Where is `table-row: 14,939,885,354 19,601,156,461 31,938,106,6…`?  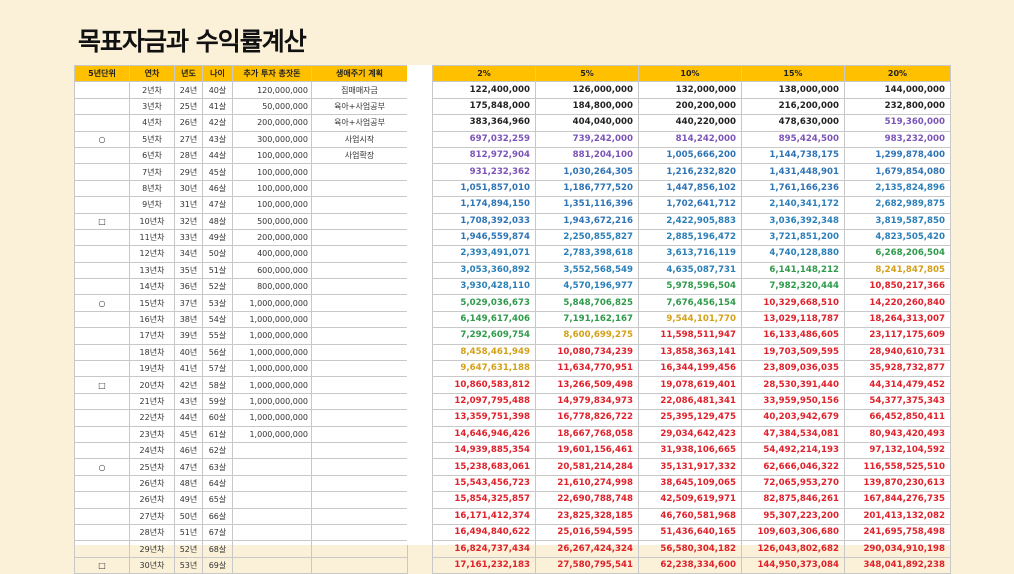 table-row: 14,939,885,354 19,601,156,461 31,938,106,6… is located at coordinates (691, 450).